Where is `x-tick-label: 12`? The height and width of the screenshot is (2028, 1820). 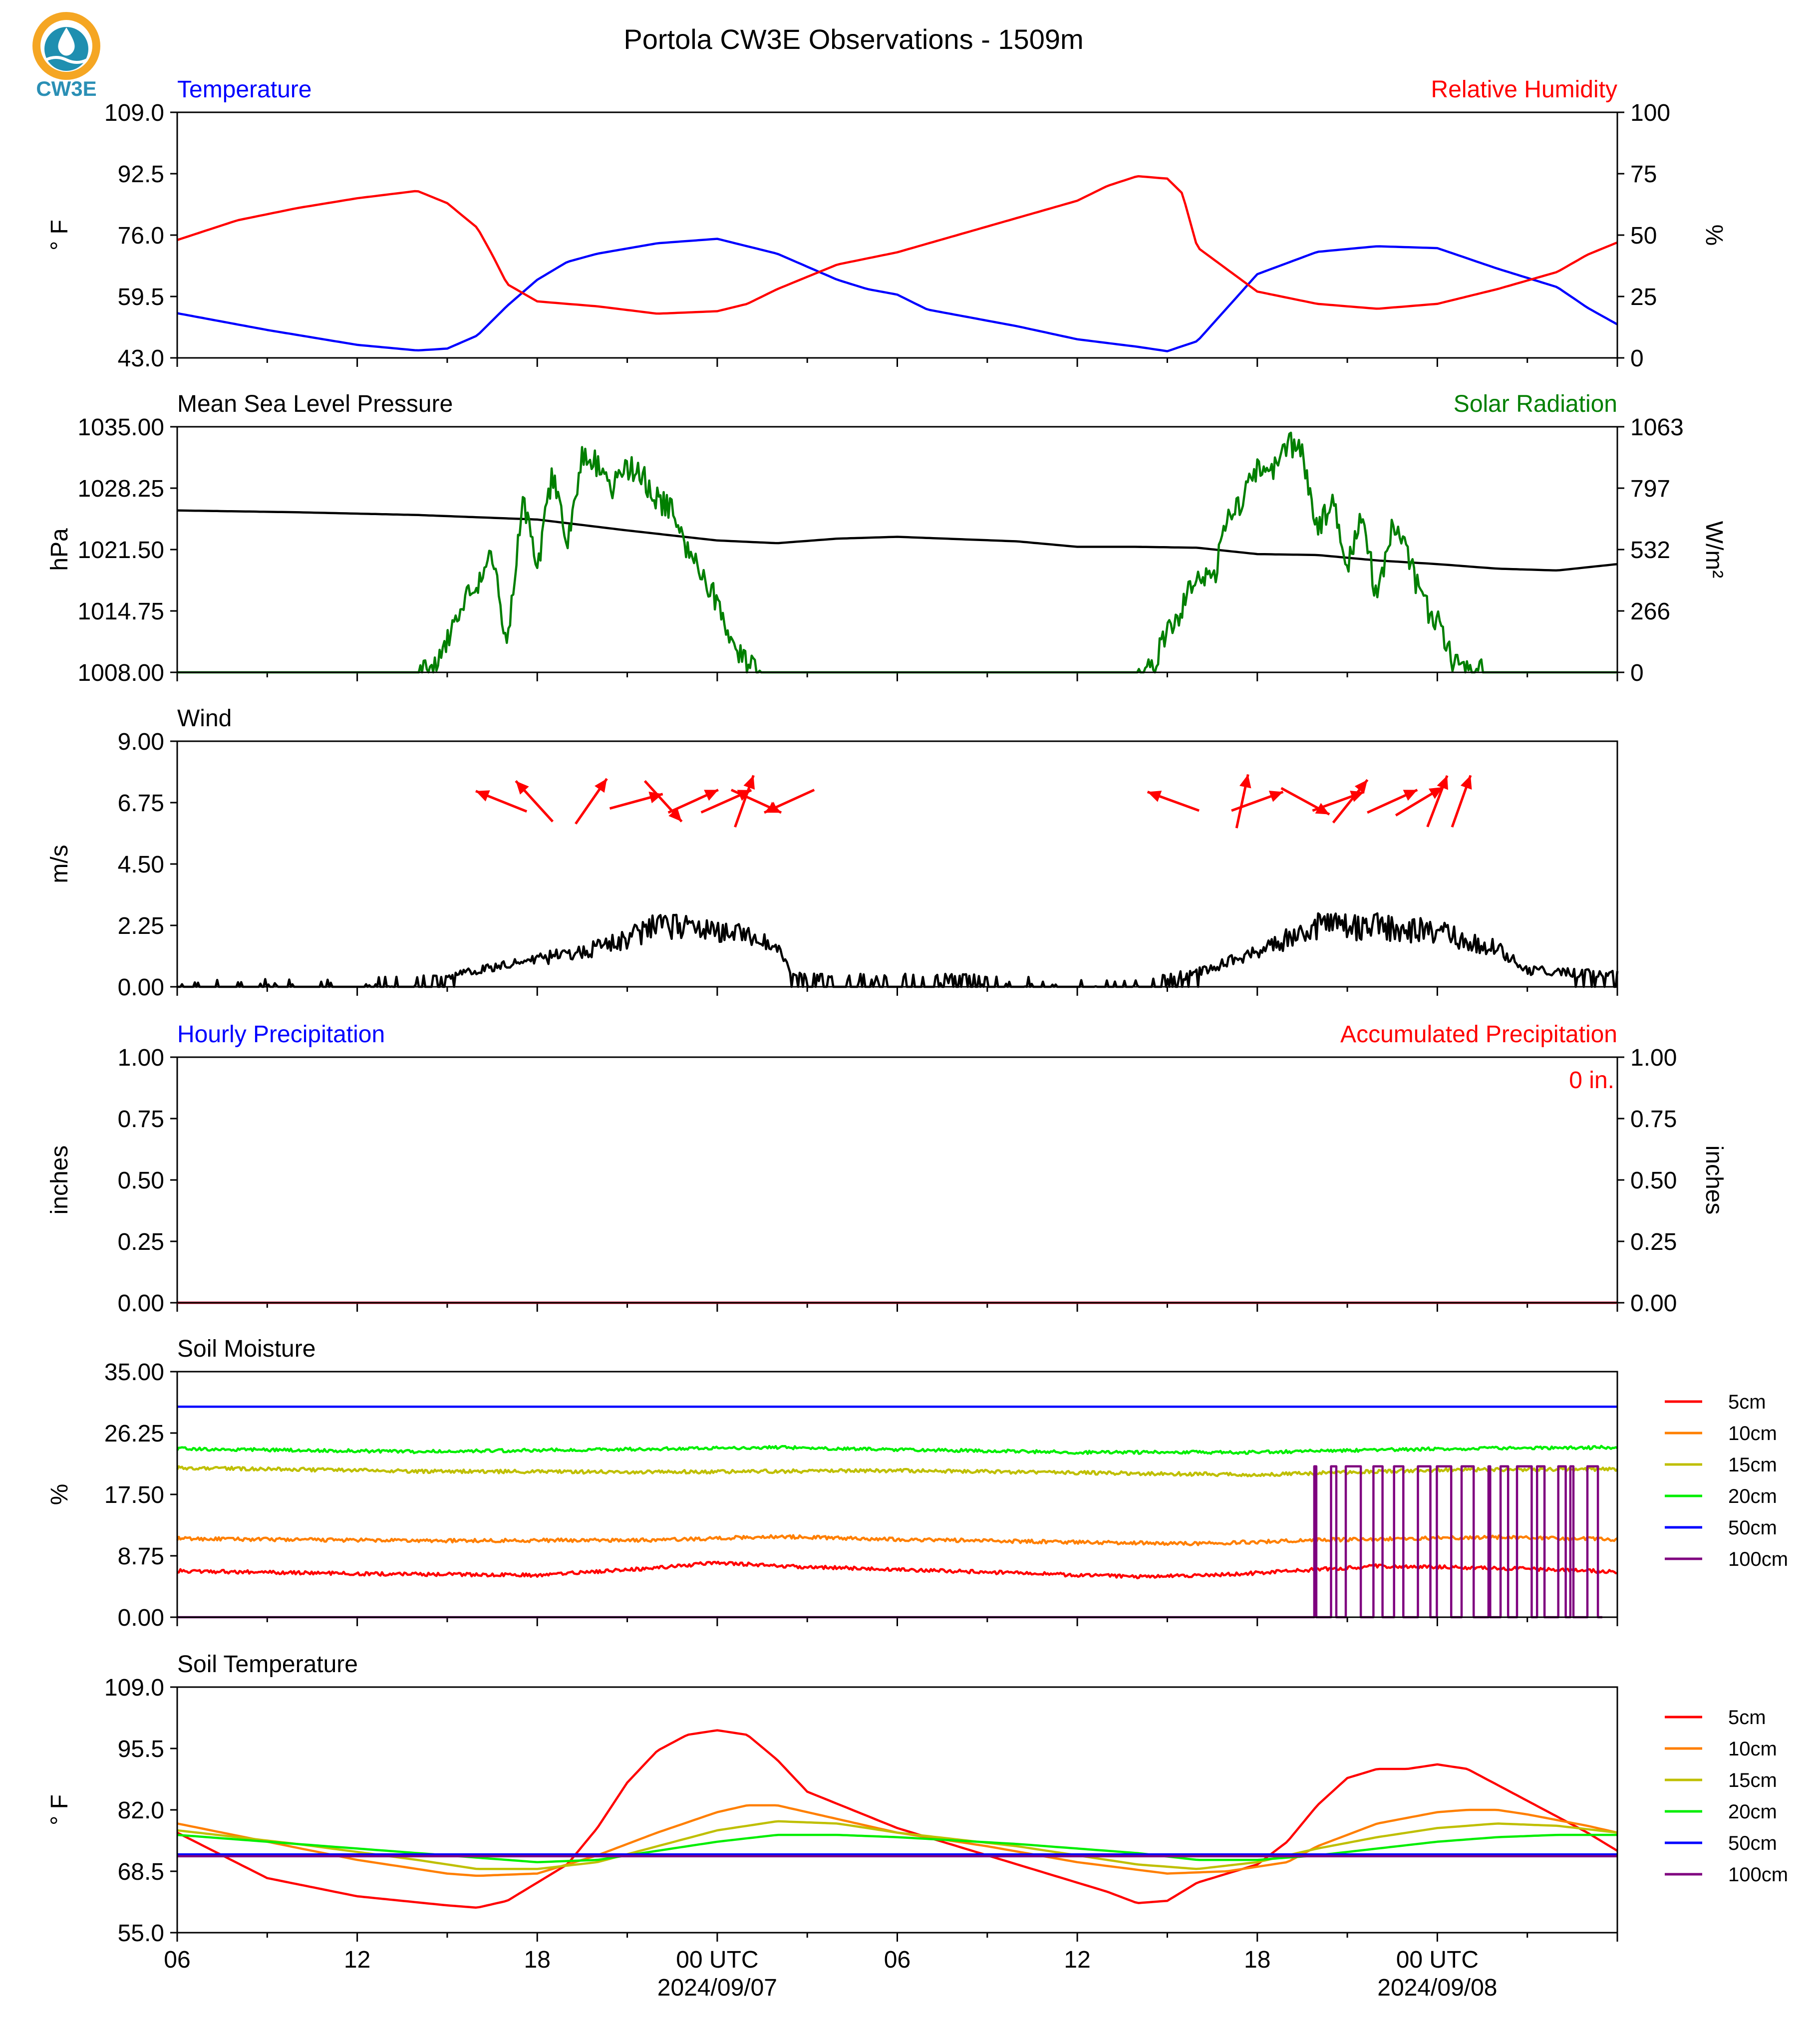
x-tick-label: 12 is located at coordinates (357, 1960).